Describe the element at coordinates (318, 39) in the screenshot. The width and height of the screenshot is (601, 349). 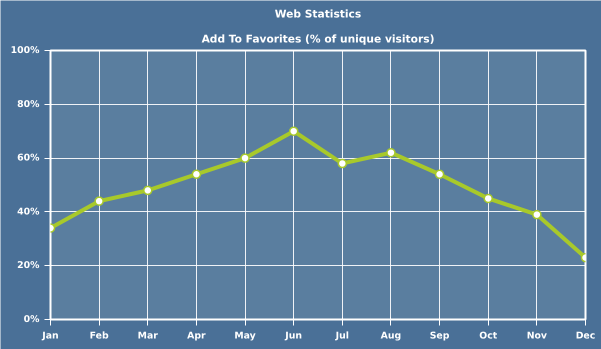
I see `chart-subtitle: Add To Favorites (% of unique visitors)` at that location.